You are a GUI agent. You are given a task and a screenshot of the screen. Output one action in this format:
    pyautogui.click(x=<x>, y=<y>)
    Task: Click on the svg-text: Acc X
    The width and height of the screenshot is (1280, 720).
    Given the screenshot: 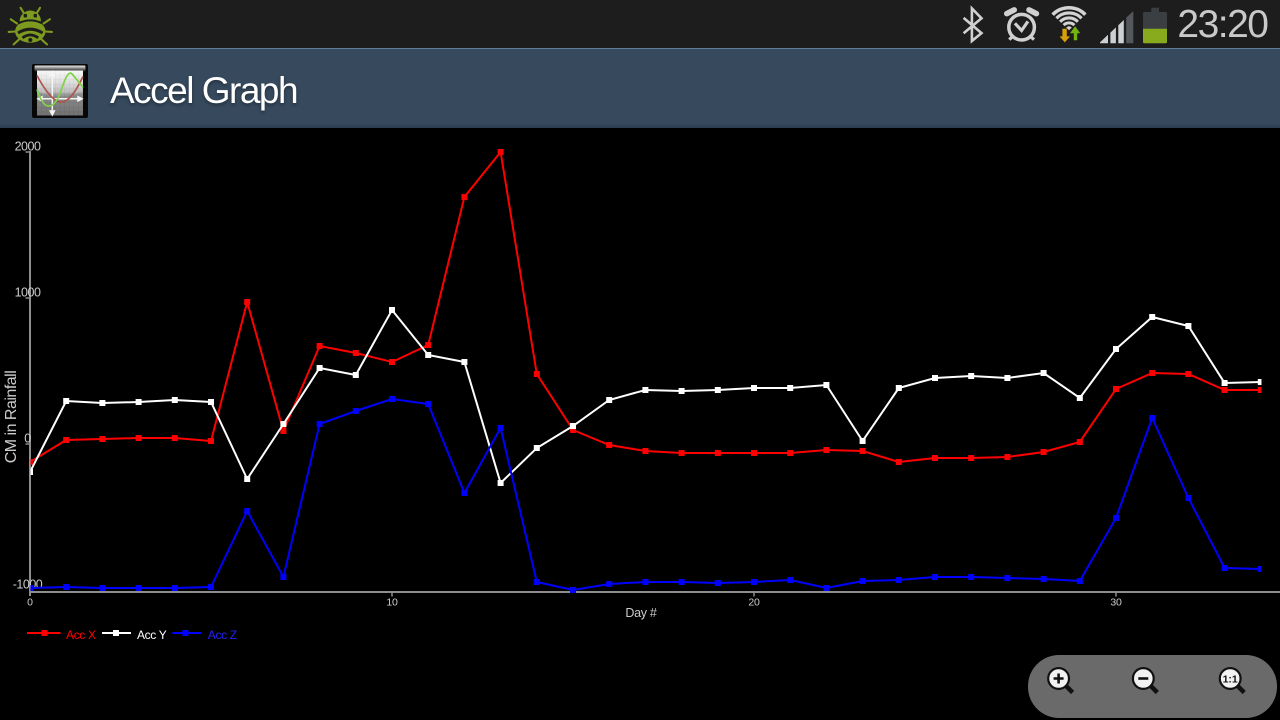 What is the action you would take?
    pyautogui.click(x=81, y=635)
    